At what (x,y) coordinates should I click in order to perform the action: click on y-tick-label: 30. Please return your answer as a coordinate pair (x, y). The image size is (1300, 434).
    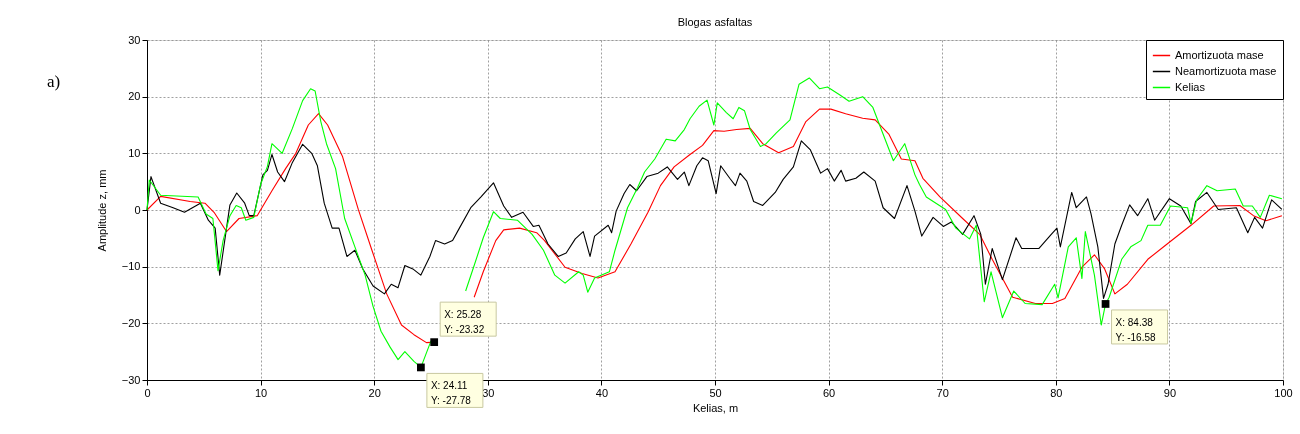
    Looking at the image, I should click on (134, 39).